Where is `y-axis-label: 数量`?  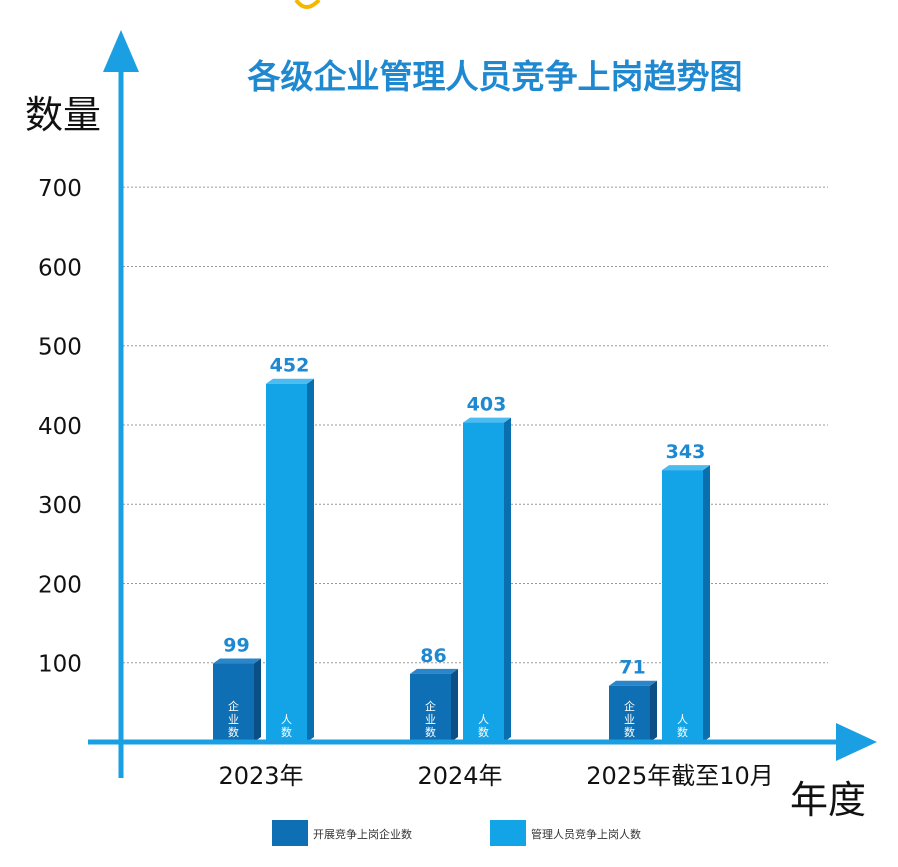
y-axis-label: 数量 is located at coordinates (63, 115).